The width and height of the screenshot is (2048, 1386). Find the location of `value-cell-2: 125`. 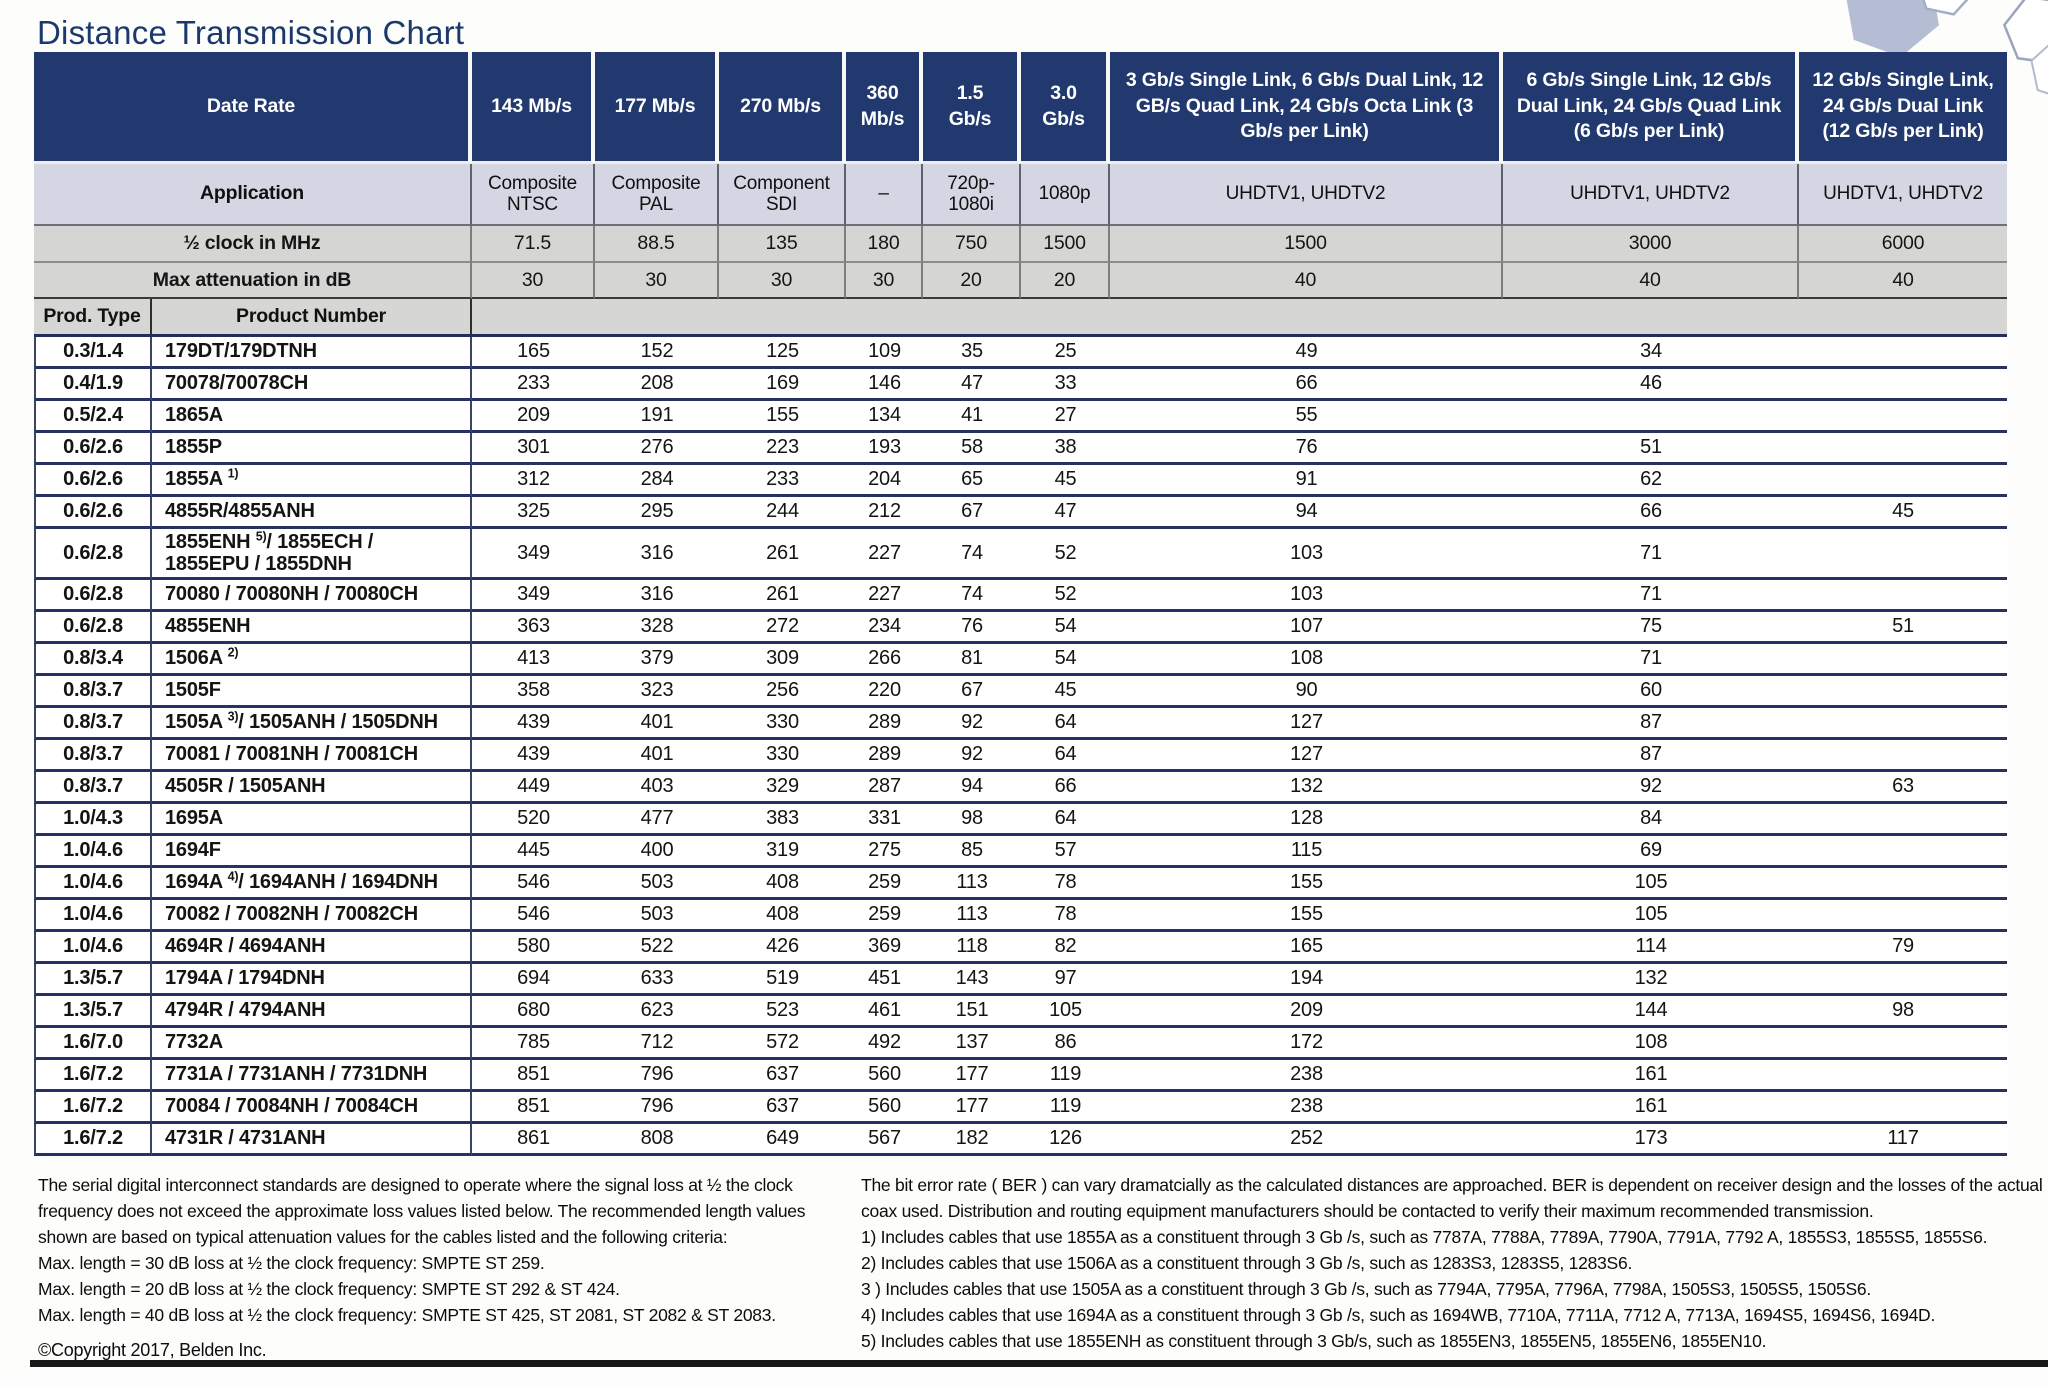

value-cell-2: 125 is located at coordinates (782, 353).